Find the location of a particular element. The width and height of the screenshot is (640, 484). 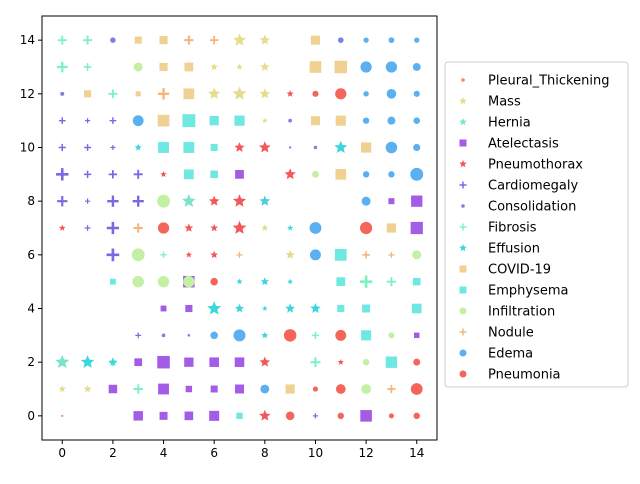

legend-label: Pleural_Thickening is located at coordinates (548, 81).